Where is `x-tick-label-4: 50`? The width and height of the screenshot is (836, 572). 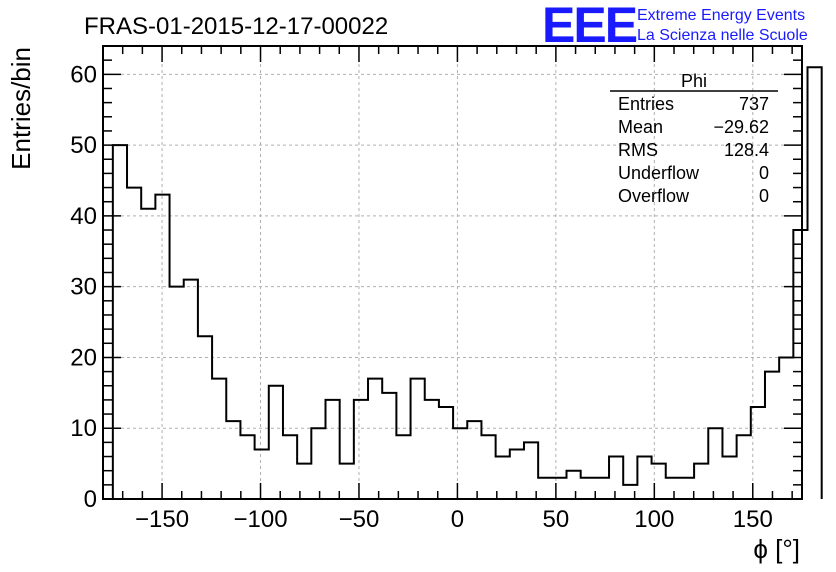 x-tick-label-4: 50 is located at coordinates (556, 519).